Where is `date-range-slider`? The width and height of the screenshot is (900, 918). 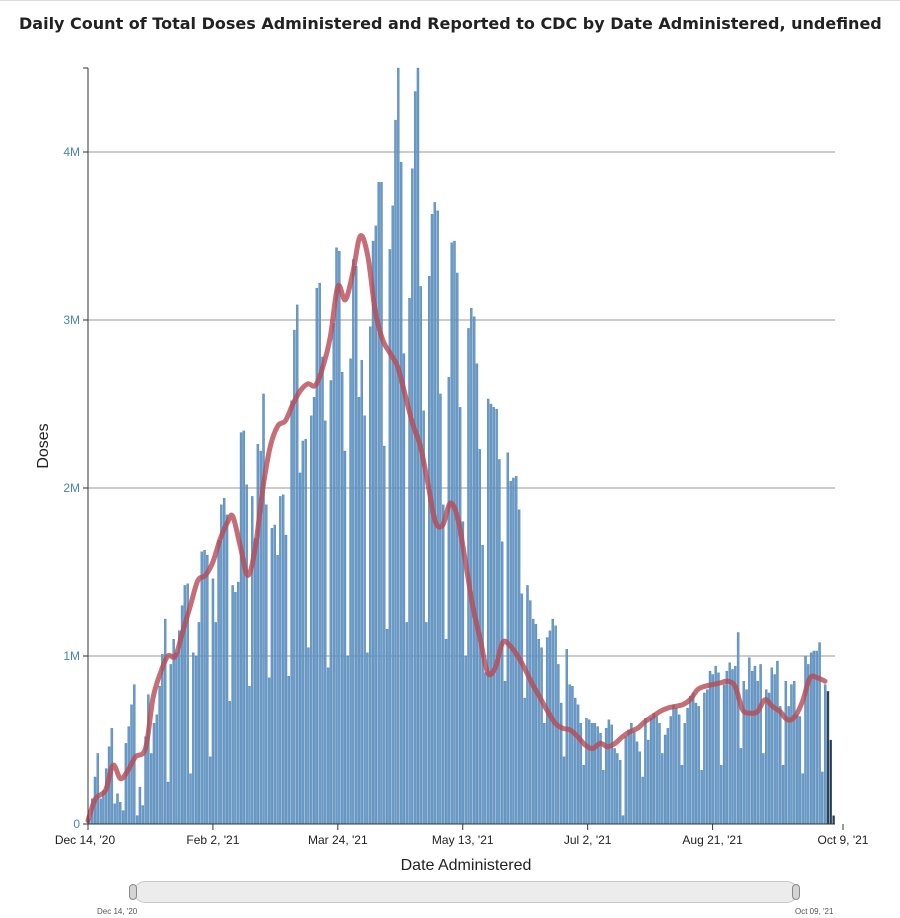
date-range-slider is located at coordinates (466, 892).